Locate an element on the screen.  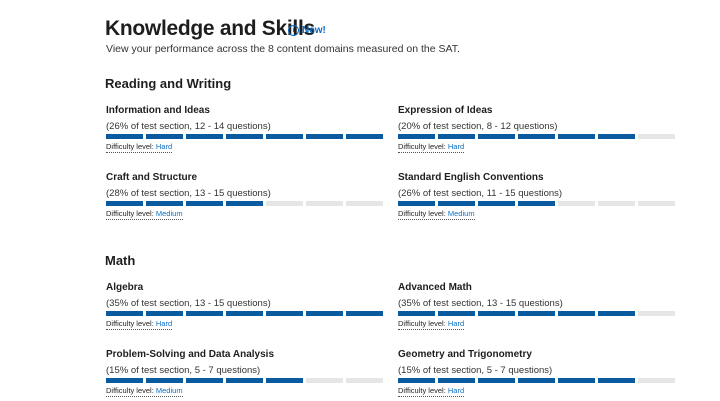
domain-name: Information and Ideas is located at coordinates (158, 110).